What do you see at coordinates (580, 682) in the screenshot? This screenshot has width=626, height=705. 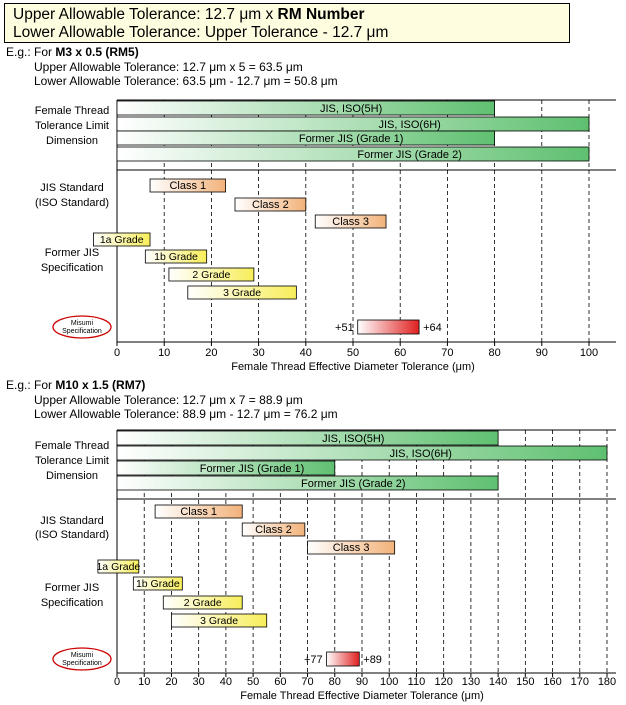 I see `x-tick-label-170: 170` at bounding box center [580, 682].